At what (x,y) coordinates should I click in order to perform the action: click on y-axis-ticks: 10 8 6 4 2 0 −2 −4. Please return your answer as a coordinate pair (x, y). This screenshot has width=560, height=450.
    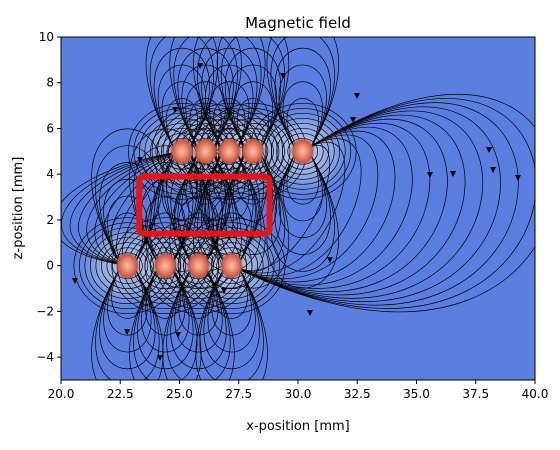
    Looking at the image, I should click on (48, 197).